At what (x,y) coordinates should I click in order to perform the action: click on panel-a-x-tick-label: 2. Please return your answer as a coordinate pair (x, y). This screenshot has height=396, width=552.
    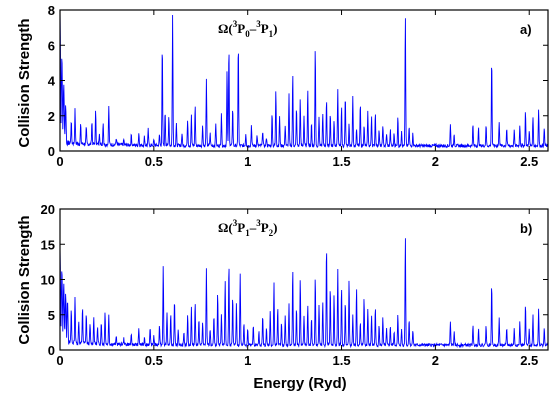
    Looking at the image, I should click on (435, 161).